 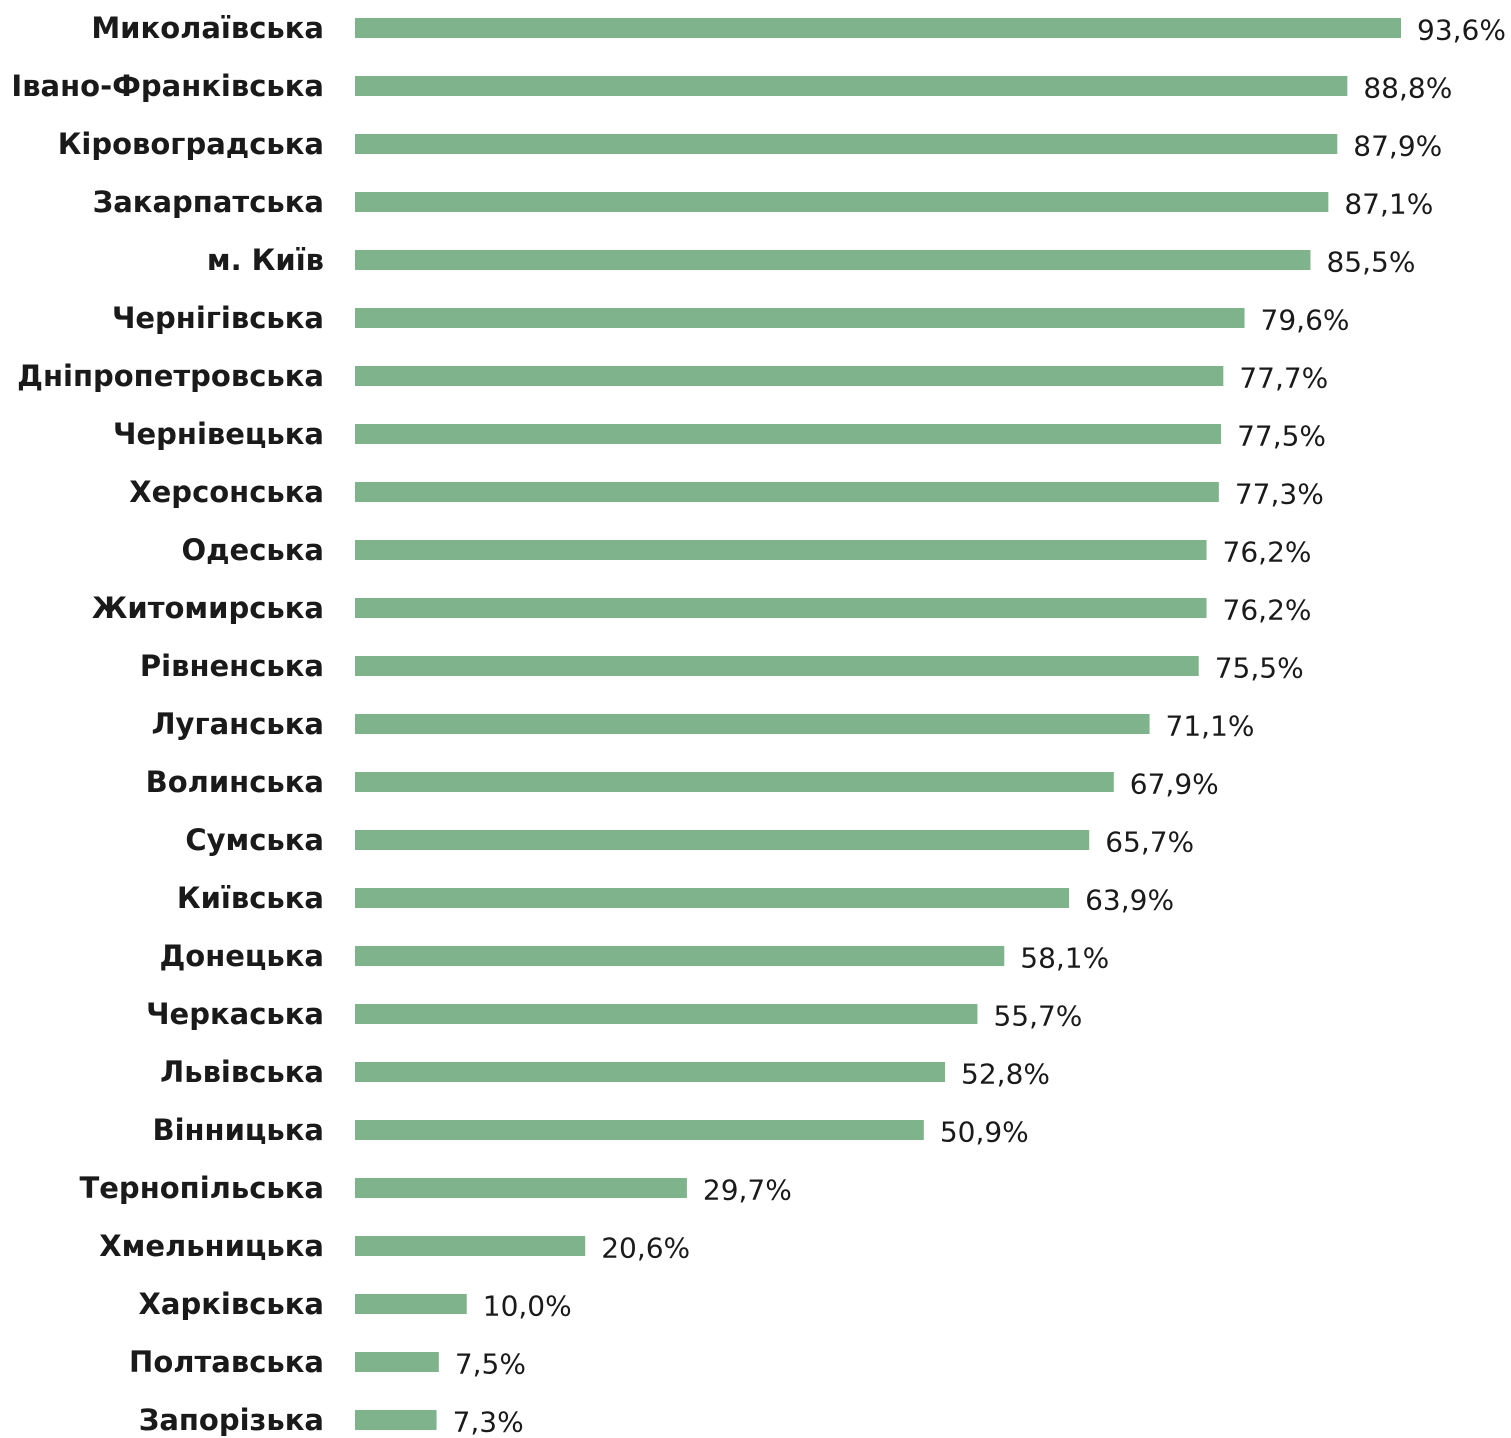 I want to click on value-label: 75,5%, so click(x=1259, y=668).